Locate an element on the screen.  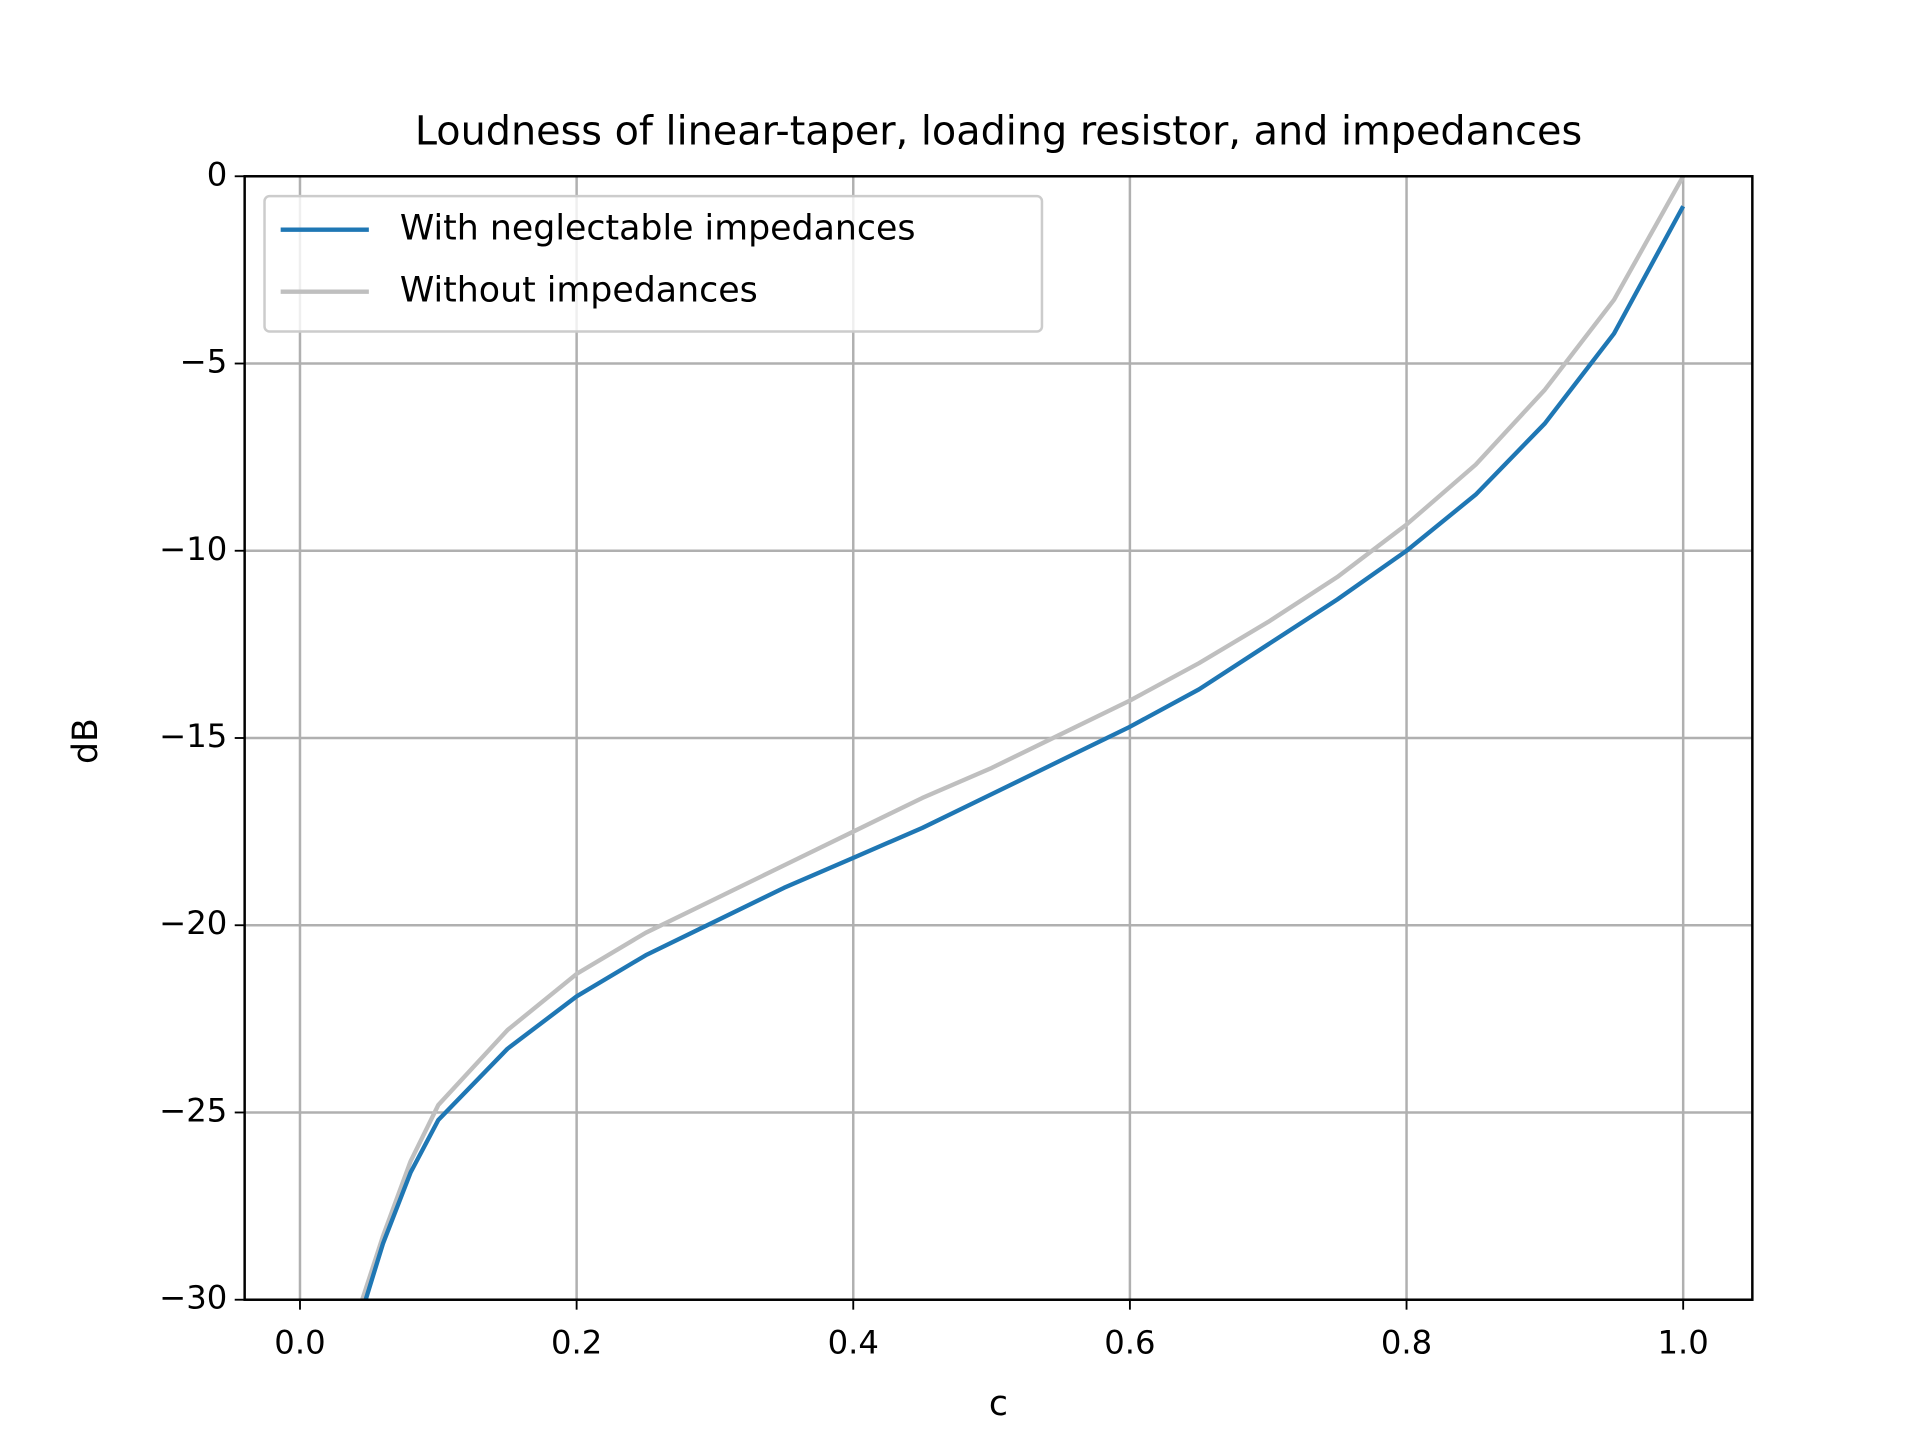
y-tick-label: −15 is located at coordinates (193, 736).